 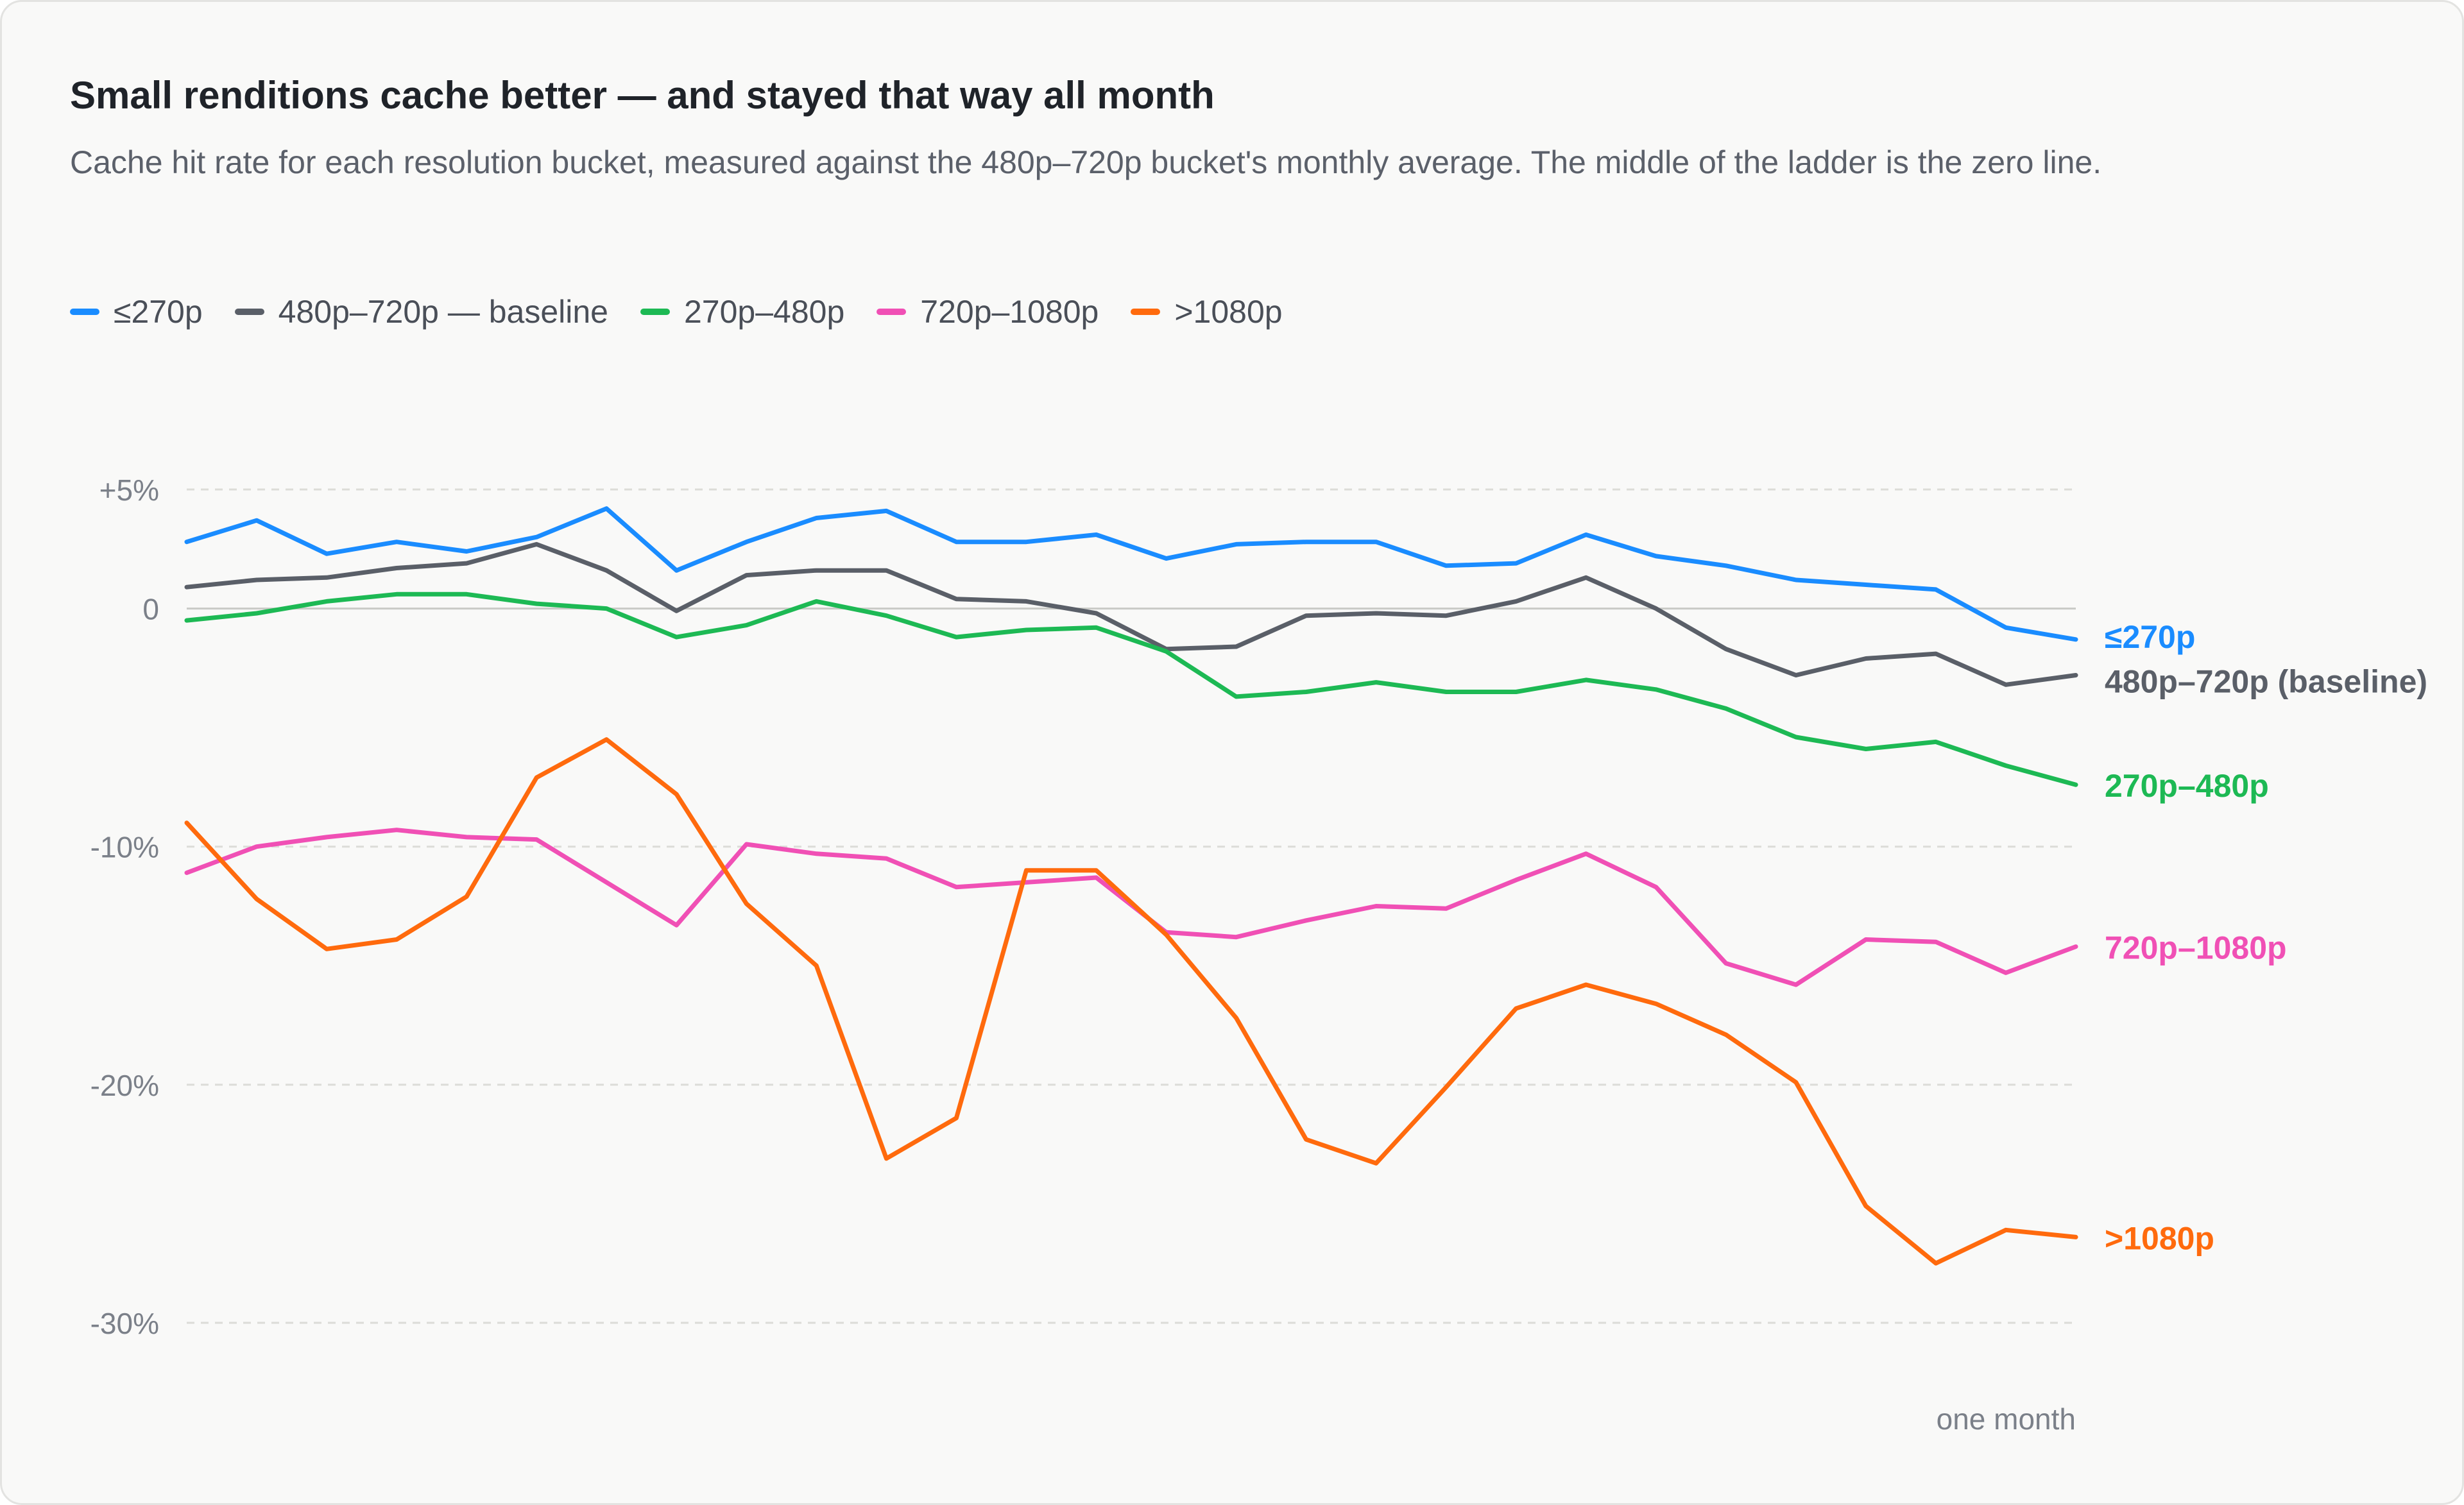 I want to click on legend-swatch-baseline, so click(x=249, y=312).